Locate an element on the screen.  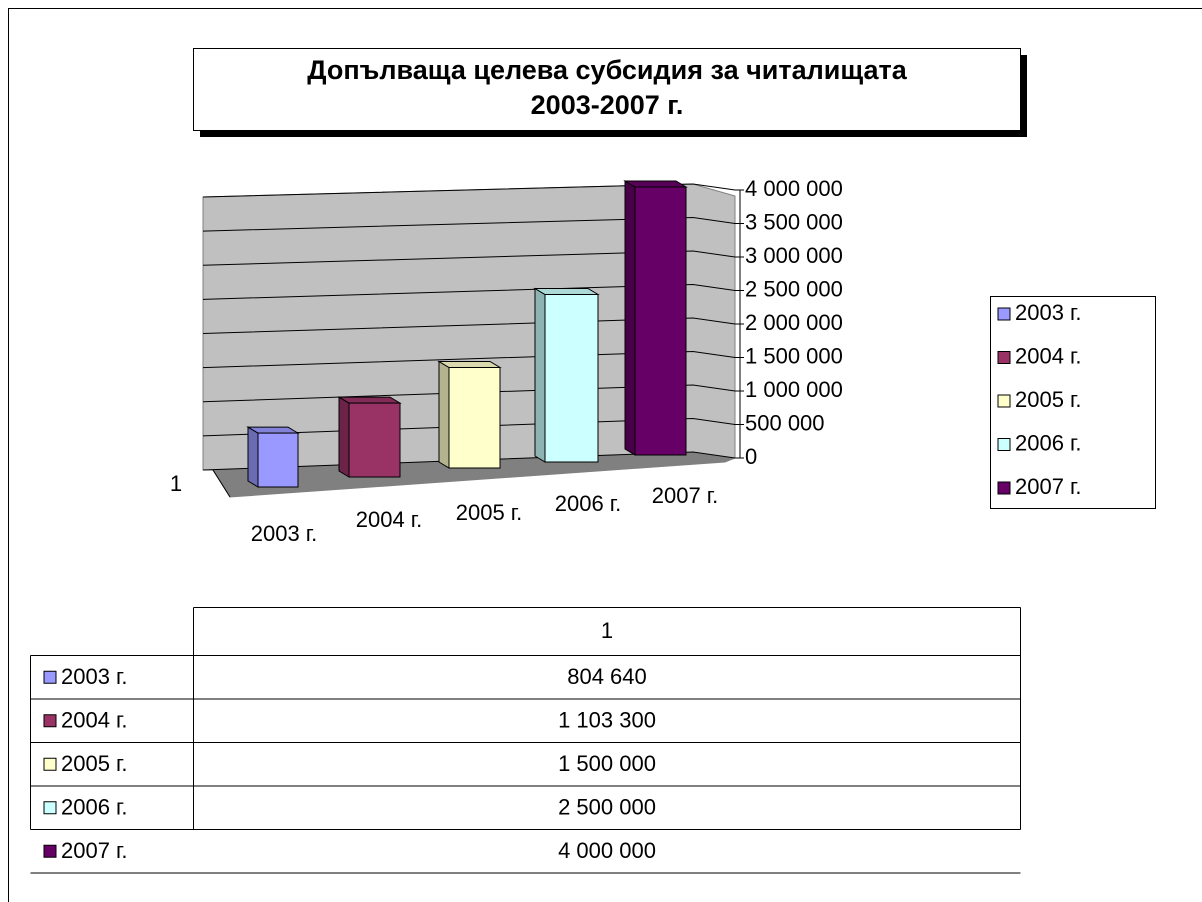
title-box is located at coordinates (607, 89).